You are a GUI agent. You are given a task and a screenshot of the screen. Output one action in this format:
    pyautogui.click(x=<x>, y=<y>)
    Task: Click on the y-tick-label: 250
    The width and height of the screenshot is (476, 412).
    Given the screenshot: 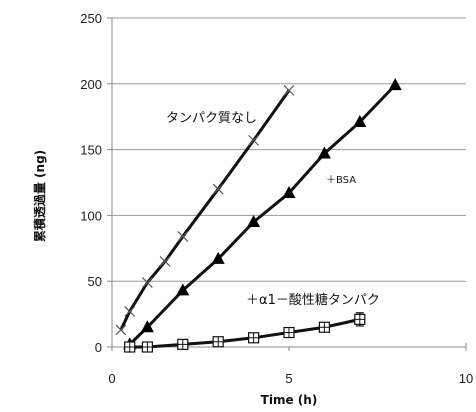 What is the action you would take?
    pyautogui.click(x=91, y=18)
    